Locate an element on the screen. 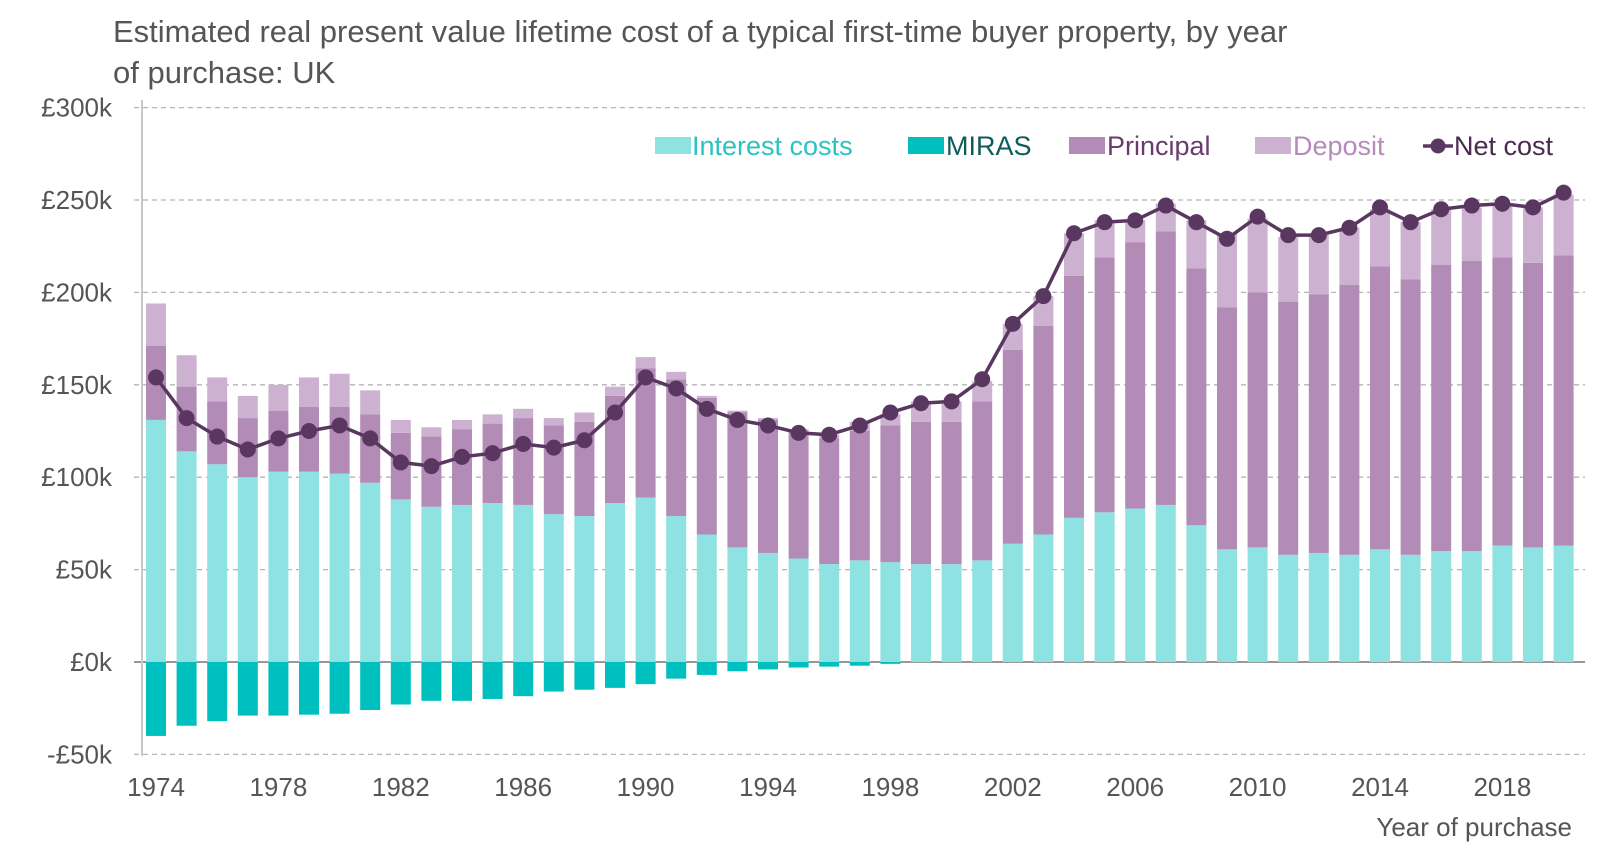 This screenshot has width=1600, height=868. y-tick-label: £50k is located at coordinates (84, 570).